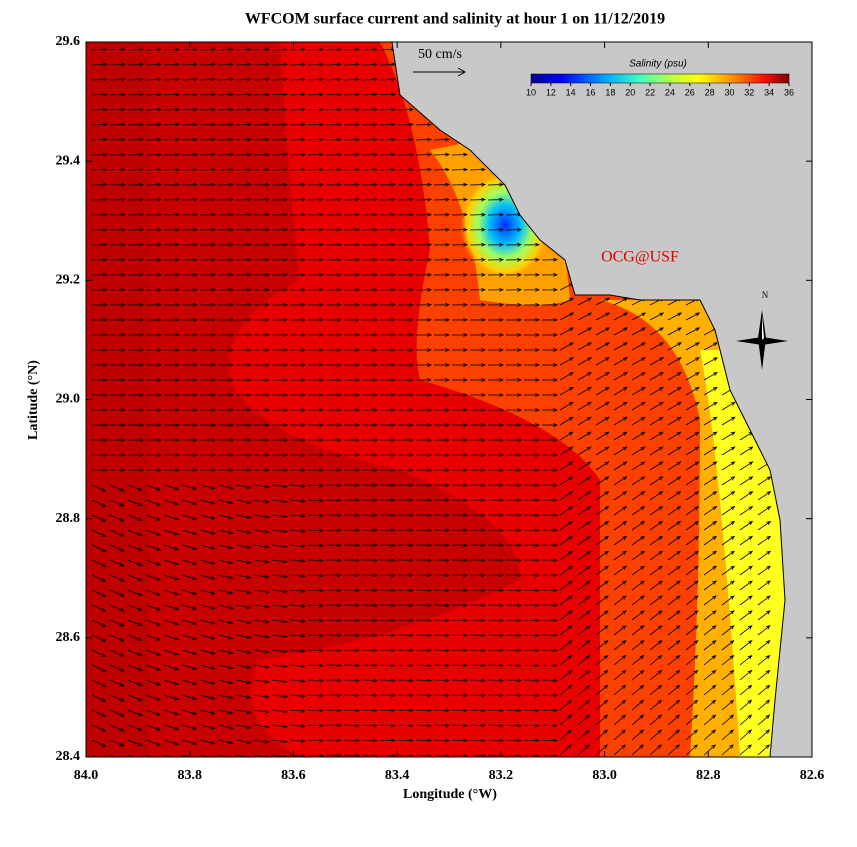 This screenshot has width=857, height=847. I want to click on colorbar-tick-label: 28, so click(710, 92).